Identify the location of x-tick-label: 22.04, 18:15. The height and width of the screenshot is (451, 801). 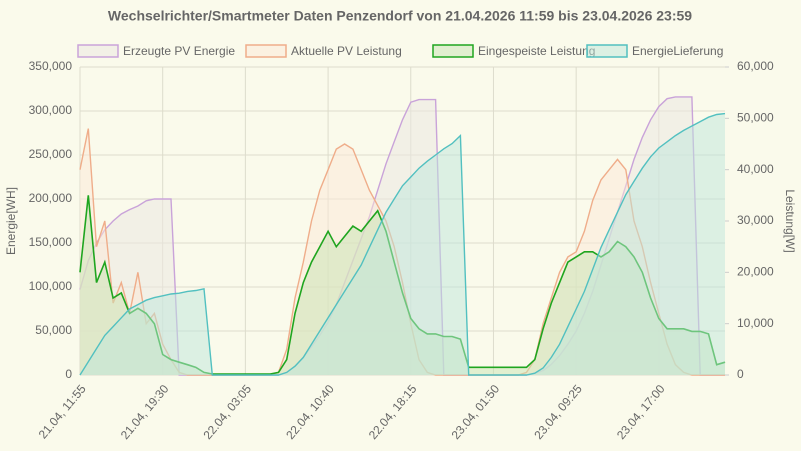
(393, 412).